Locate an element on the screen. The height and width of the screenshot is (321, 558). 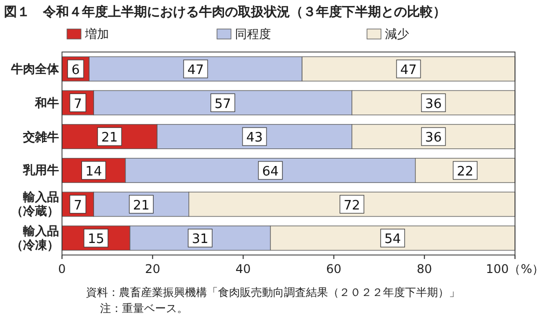
y-tick-label: 輸入品（冷蔵） is located at coordinates (34, 204).